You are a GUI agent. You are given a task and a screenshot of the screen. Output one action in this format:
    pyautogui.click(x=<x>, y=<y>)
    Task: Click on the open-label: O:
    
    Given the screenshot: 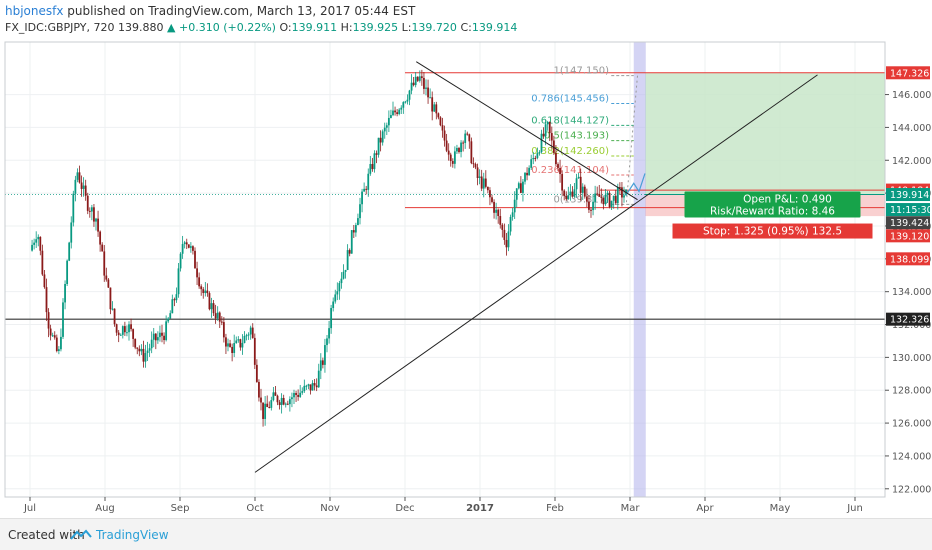 What is the action you would take?
    pyautogui.click(x=285, y=27)
    